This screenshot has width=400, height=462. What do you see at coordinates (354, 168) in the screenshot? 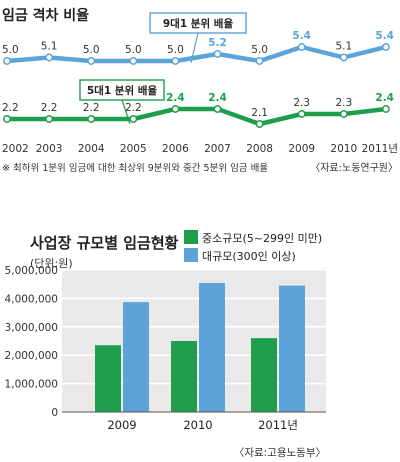
I see `chart1-source: 〈자료:노동연구원〉` at bounding box center [354, 168].